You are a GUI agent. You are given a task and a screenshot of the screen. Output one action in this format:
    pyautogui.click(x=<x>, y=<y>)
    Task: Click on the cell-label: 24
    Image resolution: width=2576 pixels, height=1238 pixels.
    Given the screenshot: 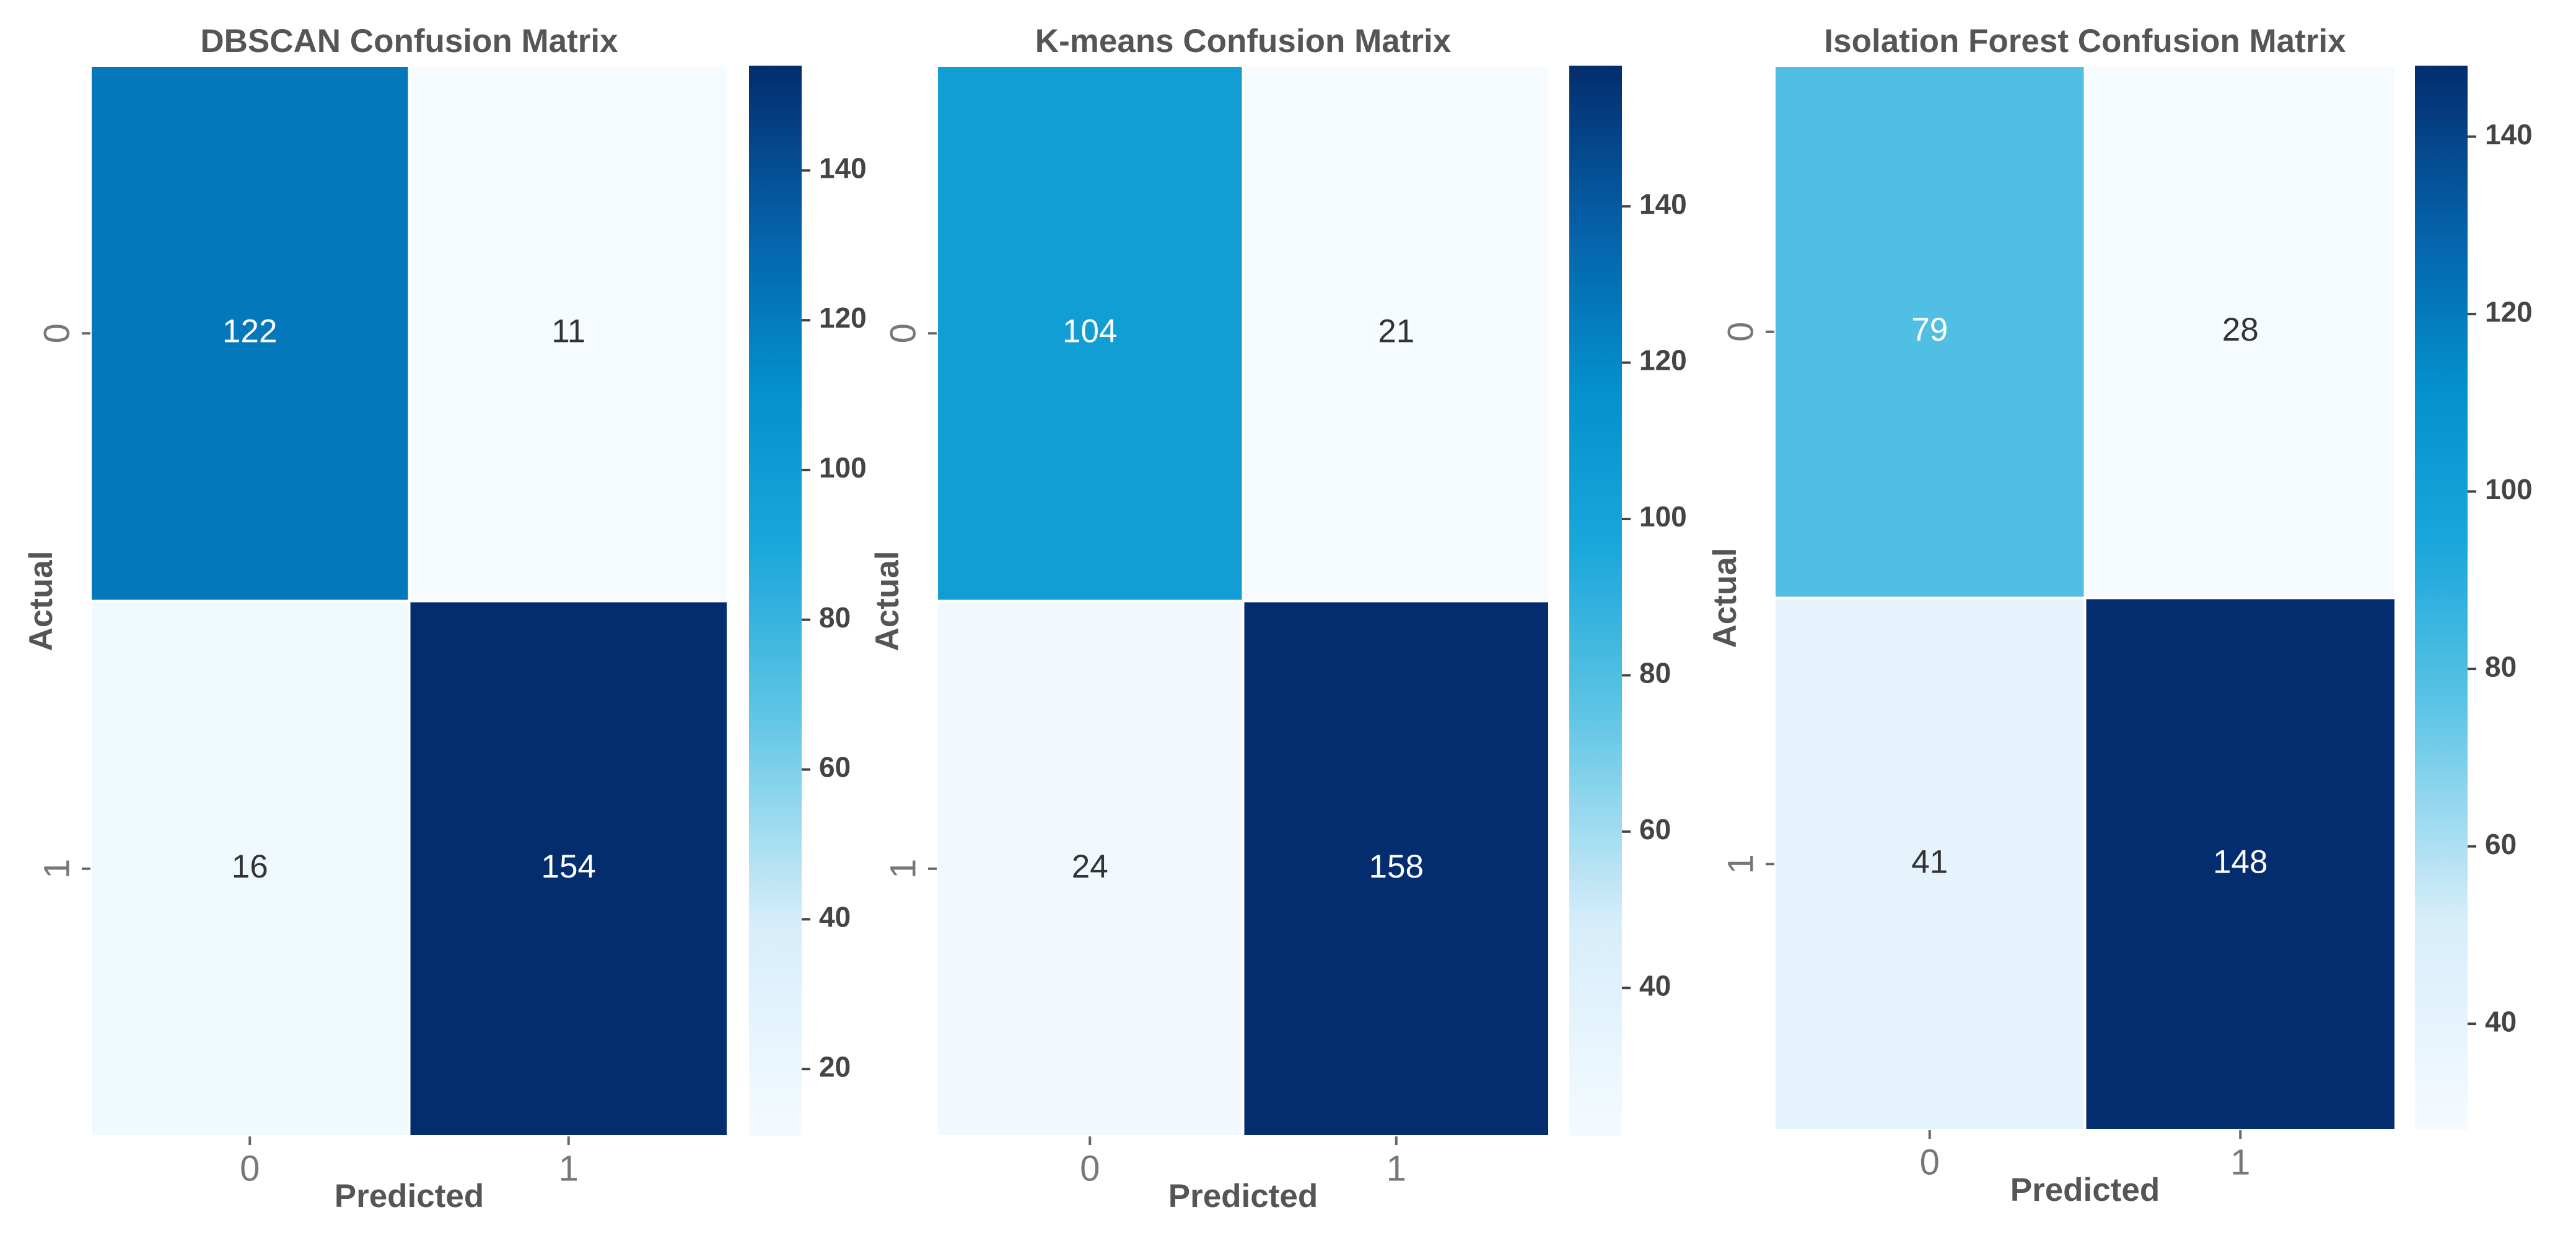 What is the action you would take?
    pyautogui.click(x=1090, y=867)
    